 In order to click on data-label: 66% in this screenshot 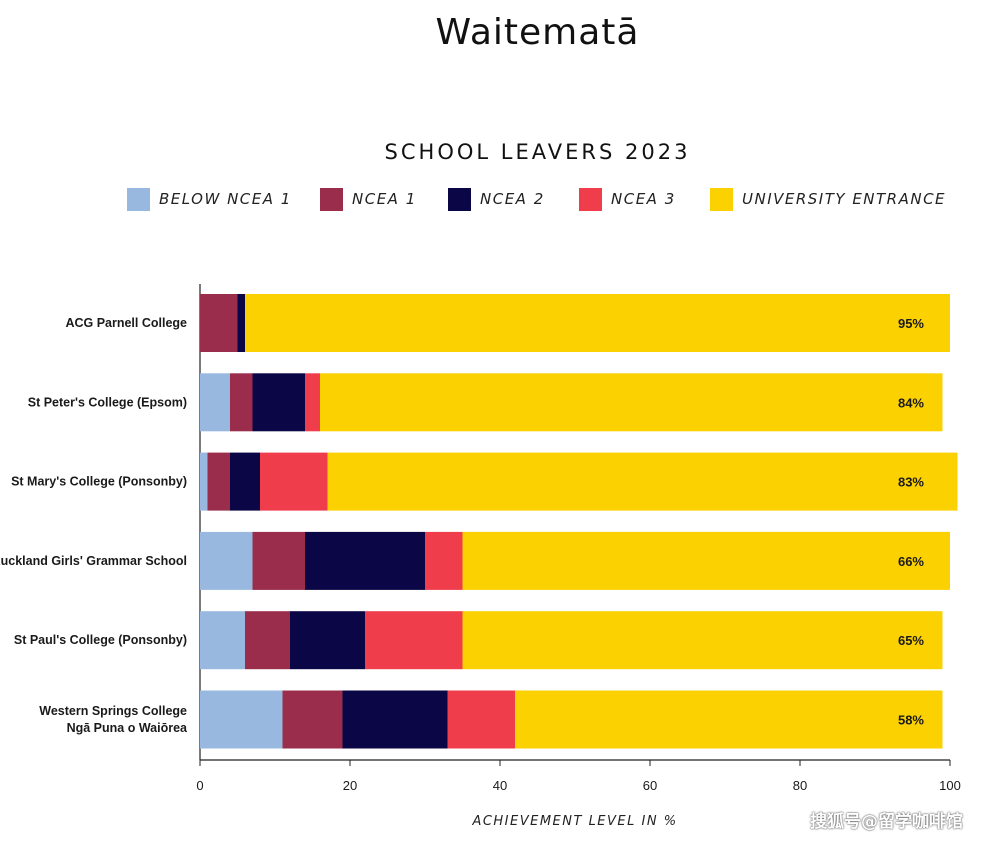, I will do `click(911, 561)`.